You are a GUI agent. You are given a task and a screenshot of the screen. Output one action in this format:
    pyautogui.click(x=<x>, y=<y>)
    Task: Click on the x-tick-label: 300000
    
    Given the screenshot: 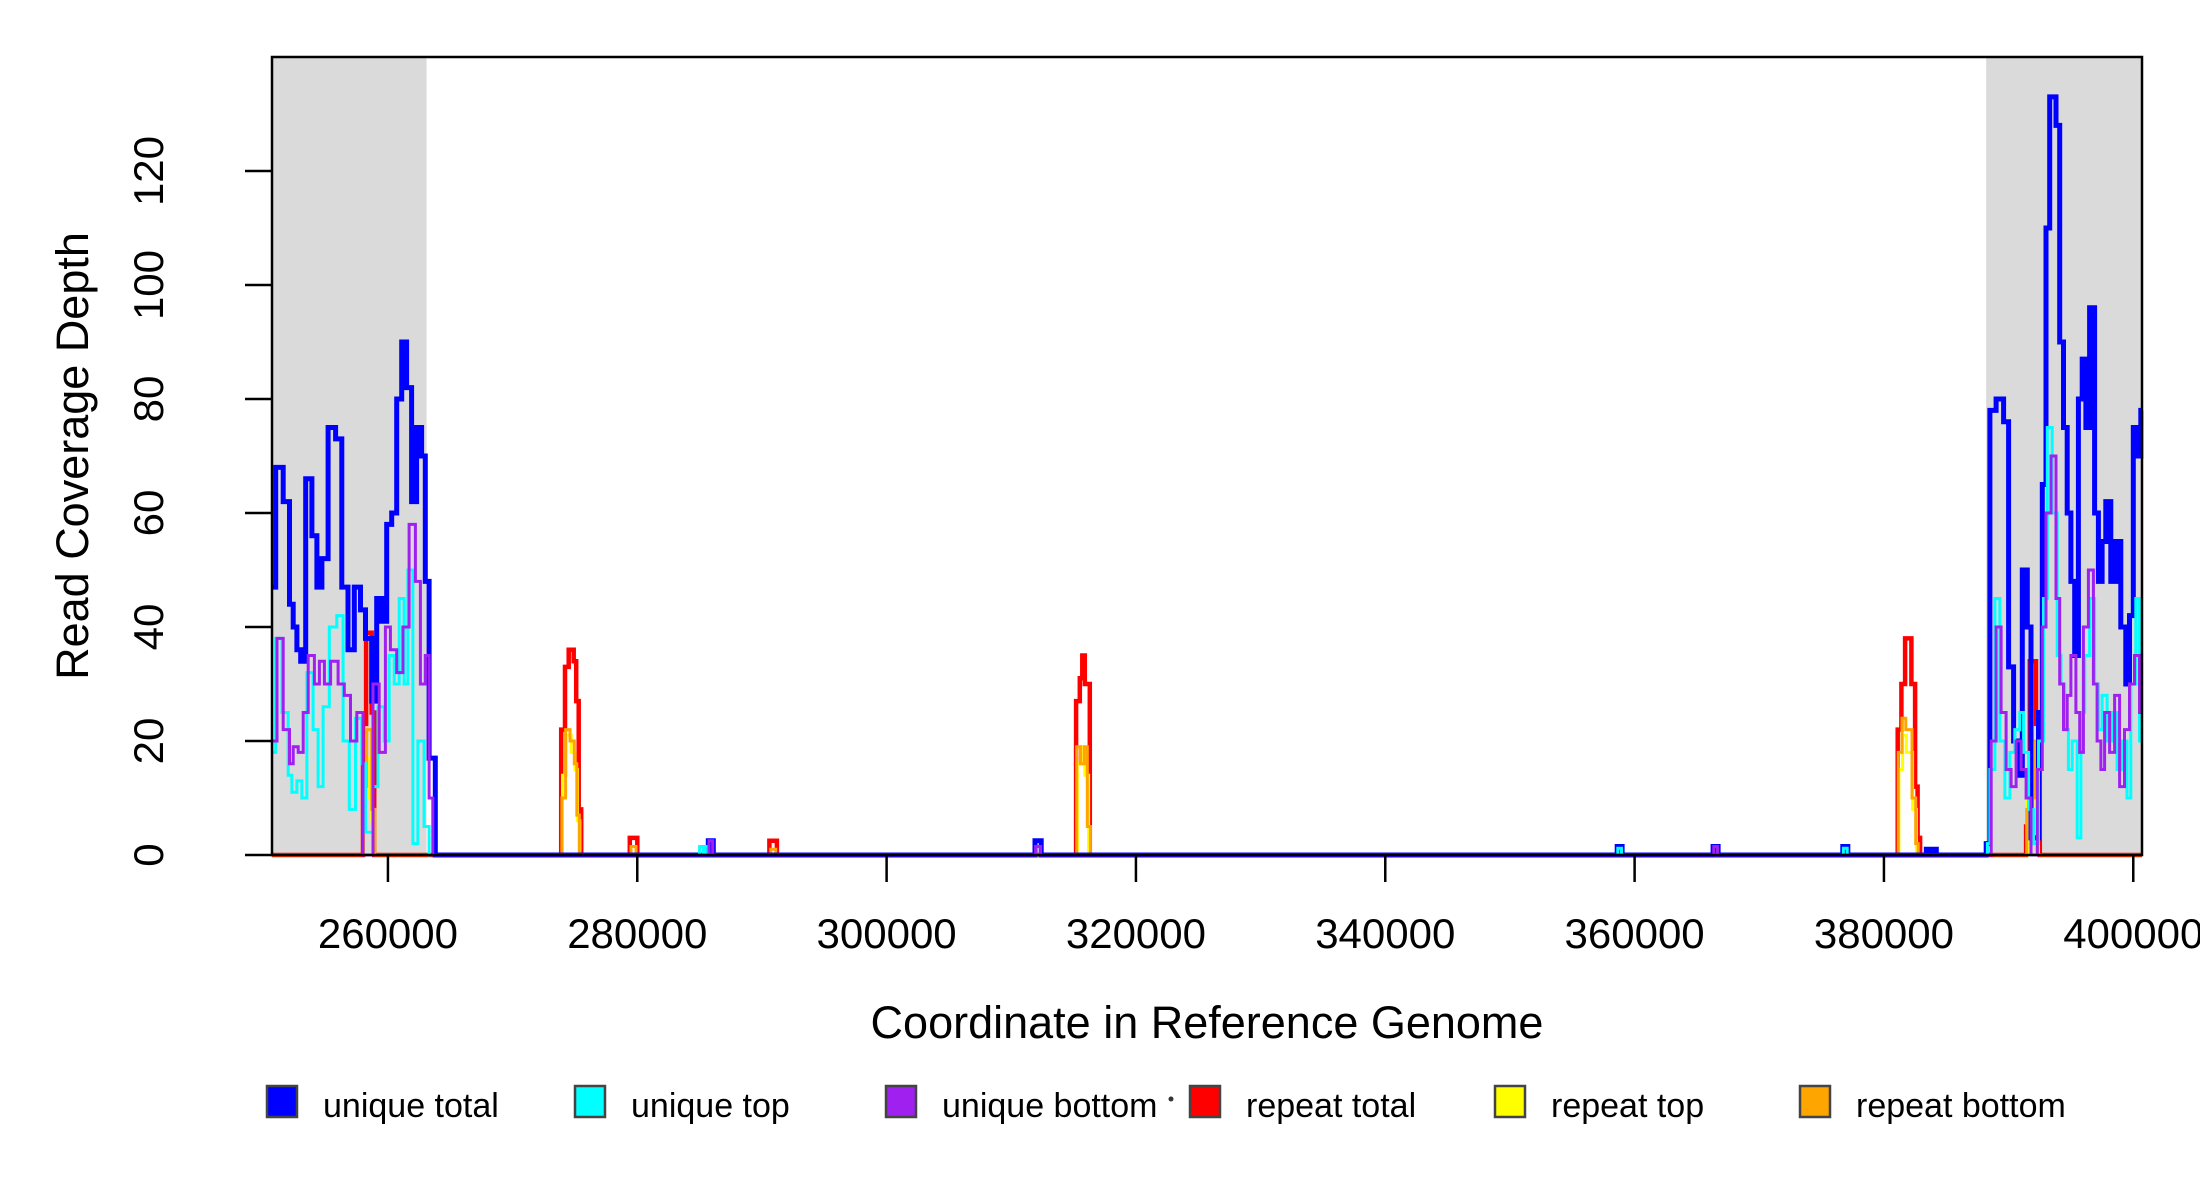 What is the action you would take?
    pyautogui.click(x=887, y=933)
    